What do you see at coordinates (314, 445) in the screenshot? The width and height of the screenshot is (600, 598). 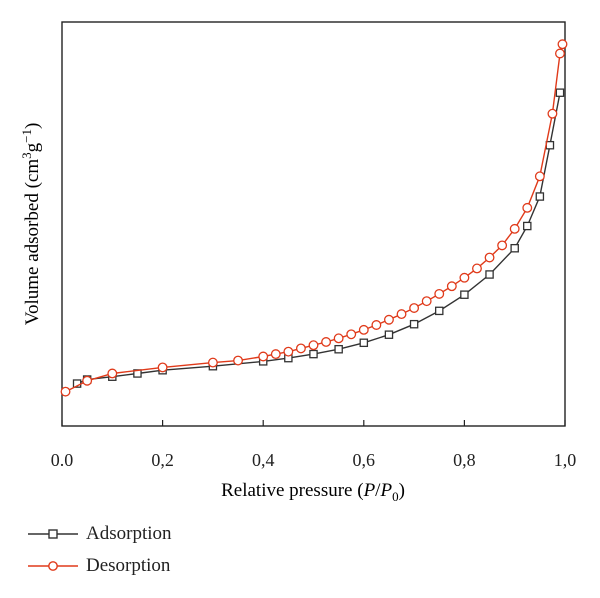 I see `x-axis-ticks: 0.0 0,2 0,4 0,6 0,8 1,0` at bounding box center [314, 445].